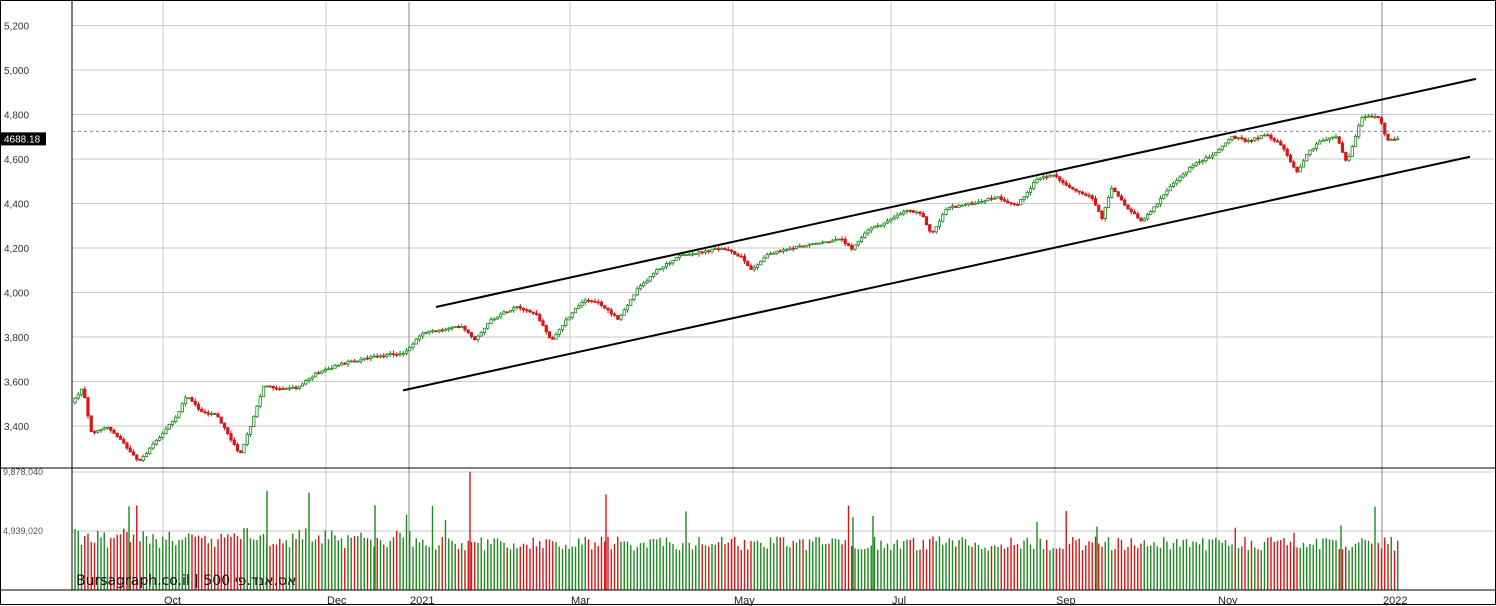 This screenshot has width=1496, height=606. What do you see at coordinates (186, 581) in the screenshot?
I see `chart-watermark: Bursagraph.co.il | 500 אס.אנד.פי` at bounding box center [186, 581].